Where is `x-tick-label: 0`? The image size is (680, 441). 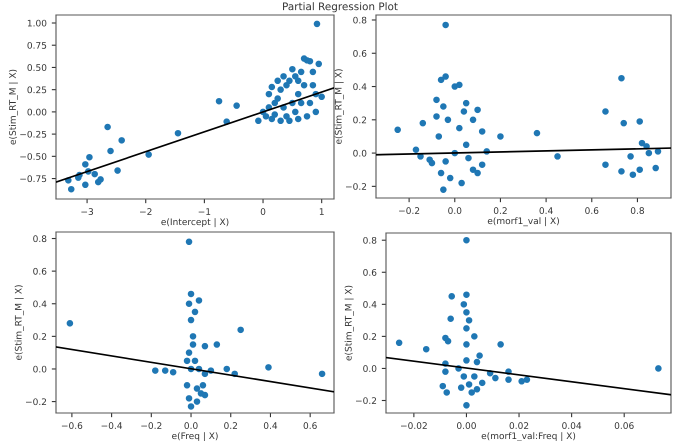
x-tick-label: 0 is located at coordinates (263, 212).